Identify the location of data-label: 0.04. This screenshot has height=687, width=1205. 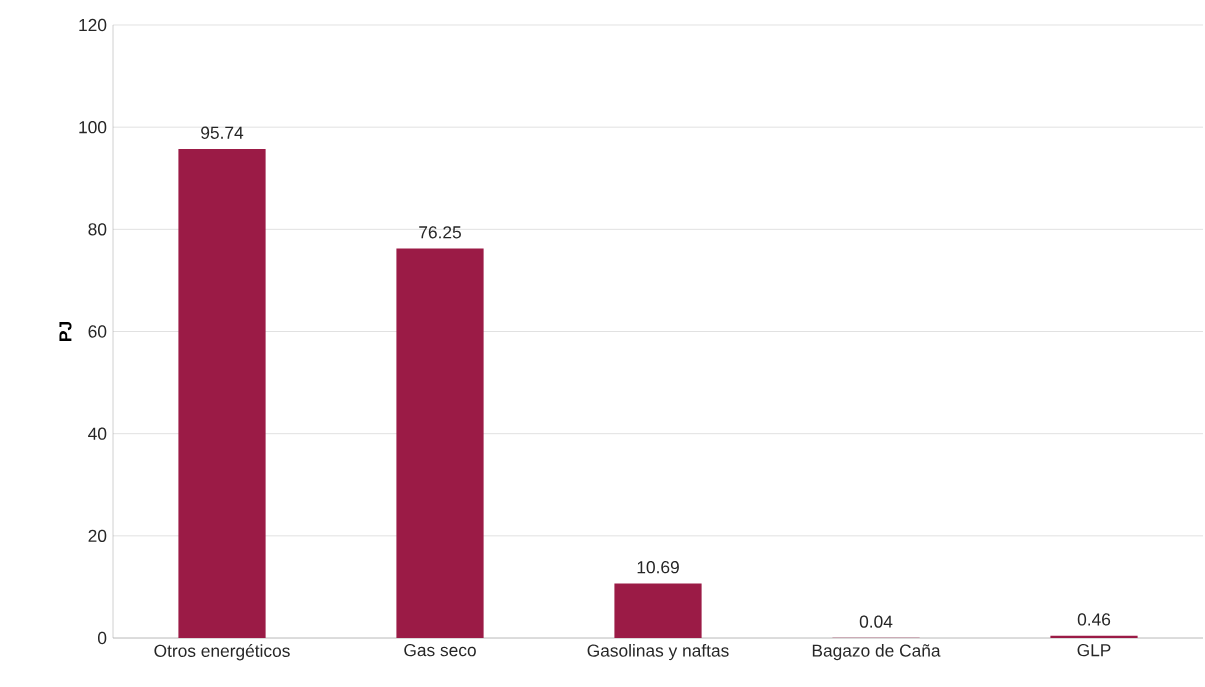
(876, 621).